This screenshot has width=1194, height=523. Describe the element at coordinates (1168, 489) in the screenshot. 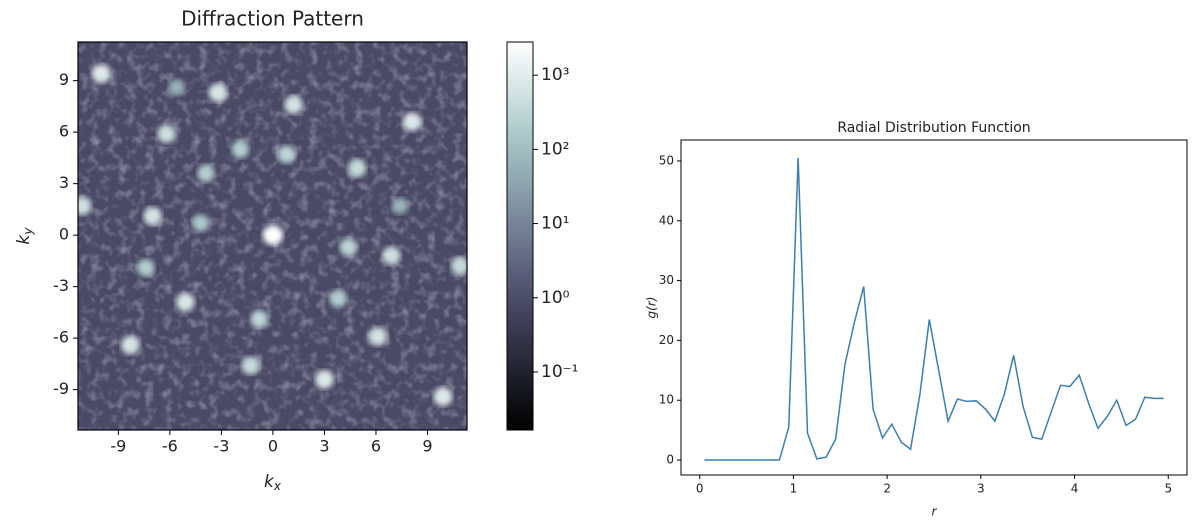

I see `x-tick-label: 5` at that location.